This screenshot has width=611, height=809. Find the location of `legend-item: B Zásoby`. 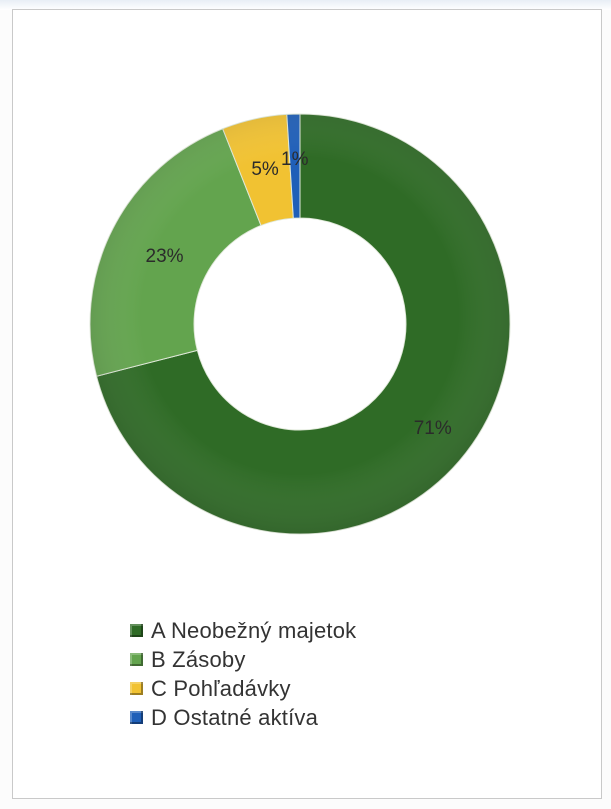

legend-item: B Zásoby is located at coordinates (310, 659).